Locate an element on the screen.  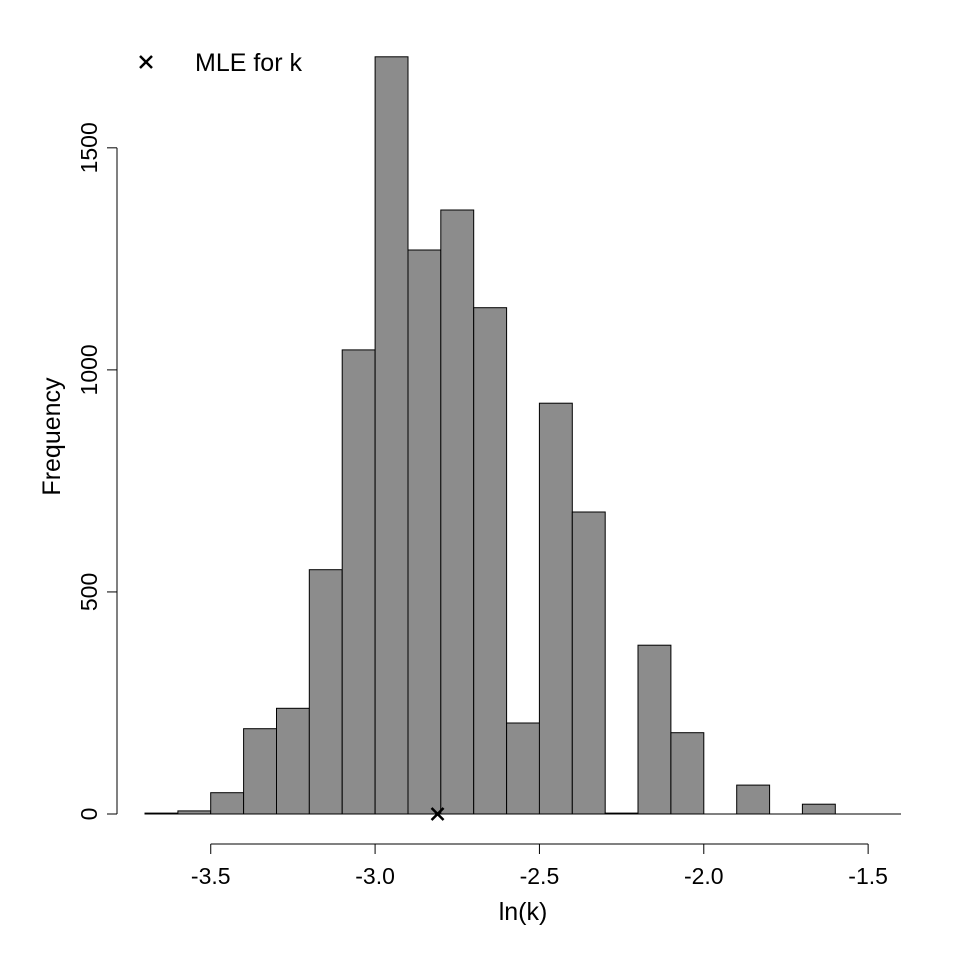
legend-x-marker-icon is located at coordinates (146, 62).